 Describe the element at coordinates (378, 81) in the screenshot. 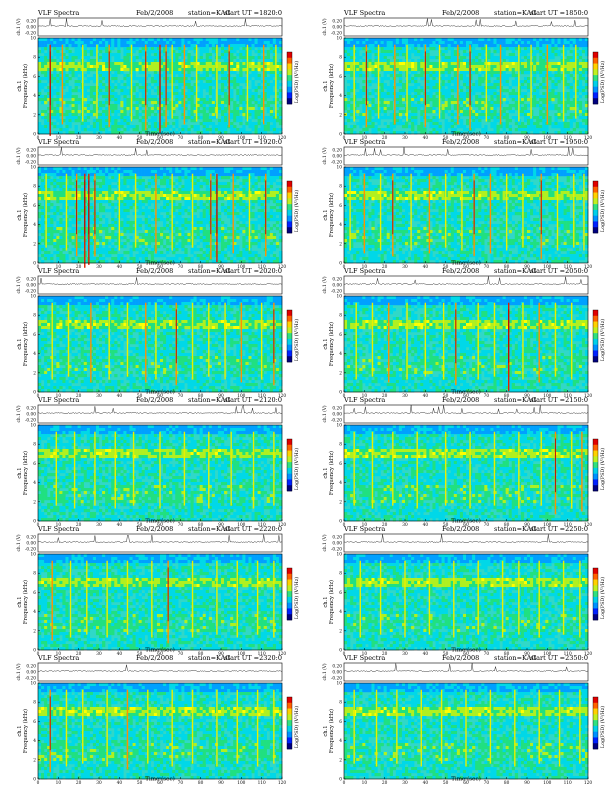

I see `burst-mark` at that location.